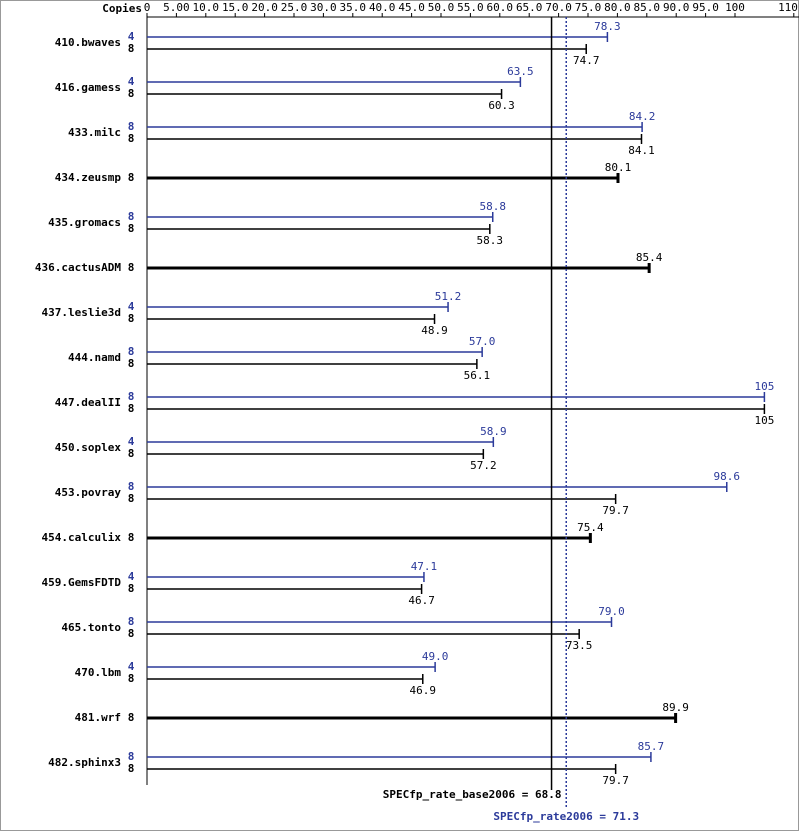 The height and width of the screenshot is (831, 799). Describe the element at coordinates (490, 240) in the screenshot. I see `value-label: 58.3` at that location.